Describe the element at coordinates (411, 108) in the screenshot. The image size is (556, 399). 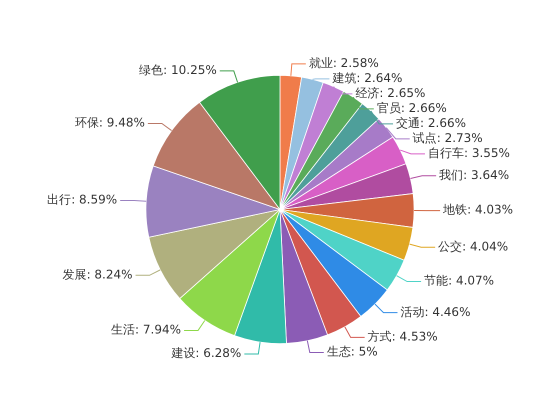
I see `slice-label: 官员: 2.66%` at that location.